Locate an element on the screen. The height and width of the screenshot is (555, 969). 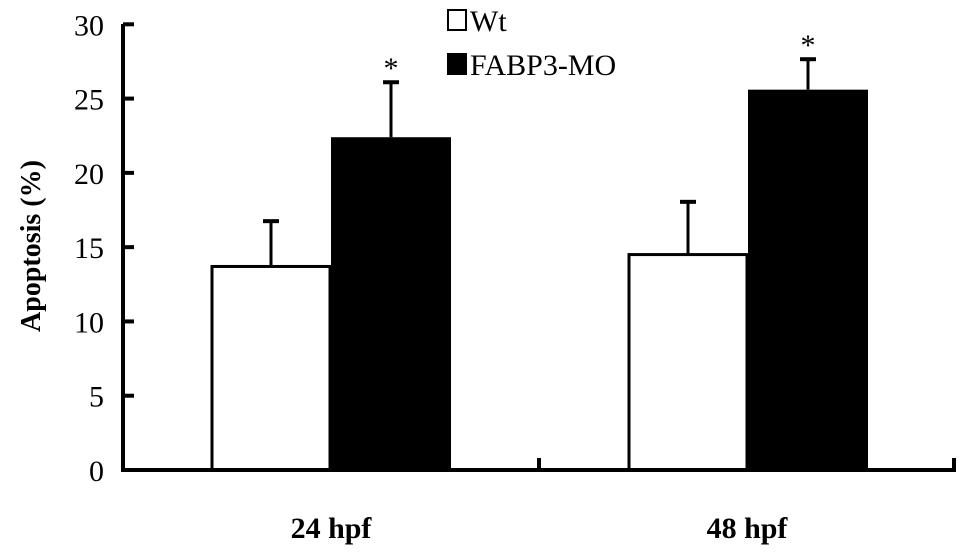
legend: Wt FABP3-MO is located at coordinates (531, 43).